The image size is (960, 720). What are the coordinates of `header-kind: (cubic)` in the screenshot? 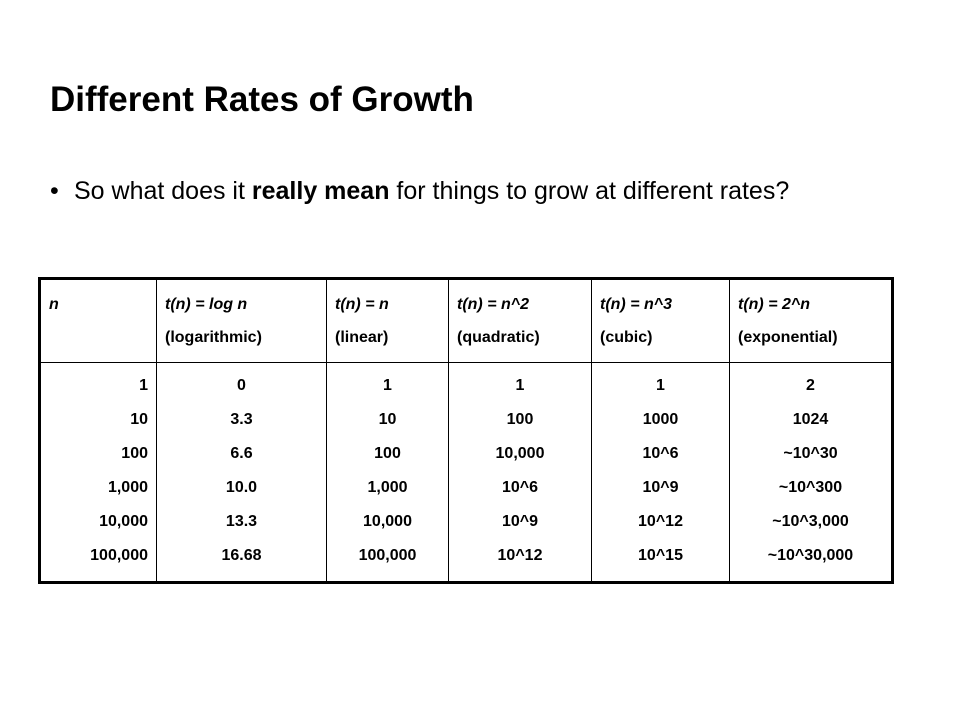 It's located at (626, 337).